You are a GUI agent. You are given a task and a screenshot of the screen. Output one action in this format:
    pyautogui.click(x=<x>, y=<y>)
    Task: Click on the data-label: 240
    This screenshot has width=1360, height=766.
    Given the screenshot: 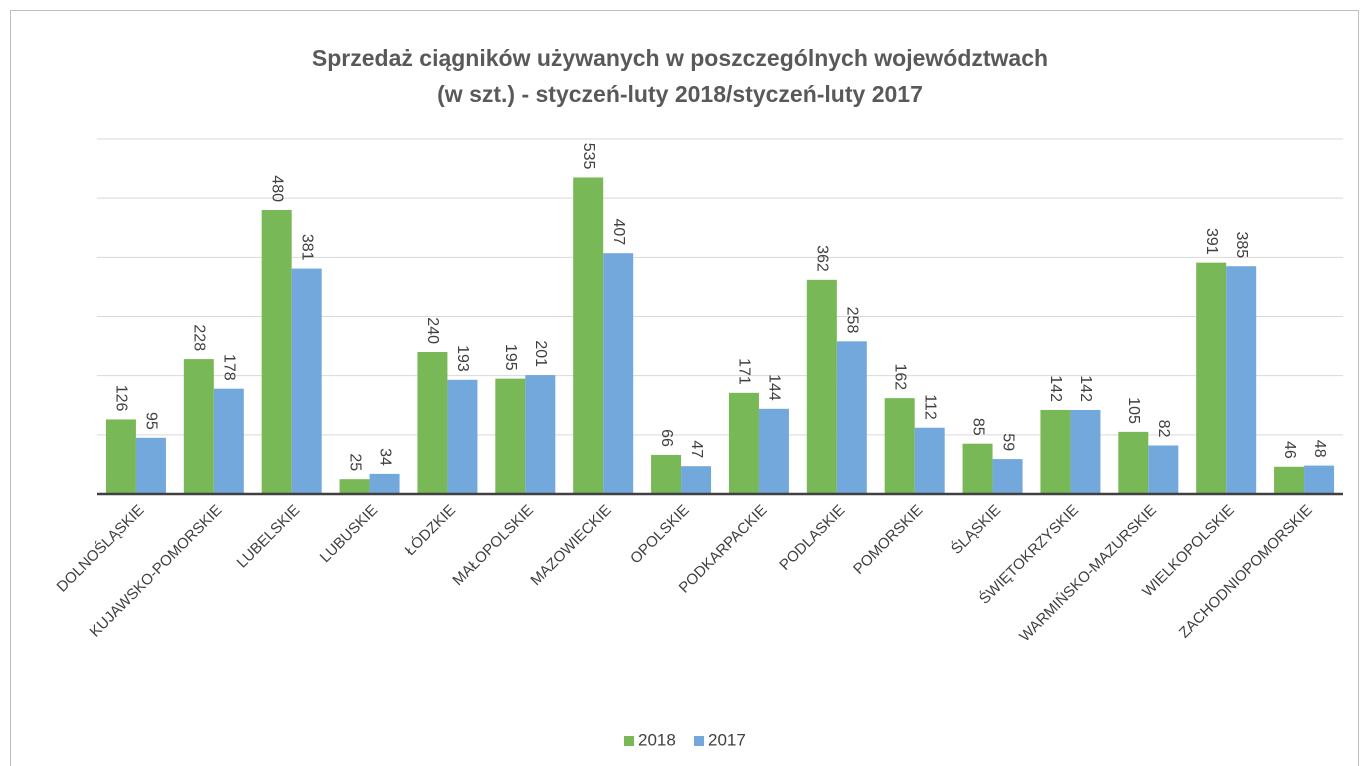 What is the action you would take?
    pyautogui.click(x=432, y=330)
    